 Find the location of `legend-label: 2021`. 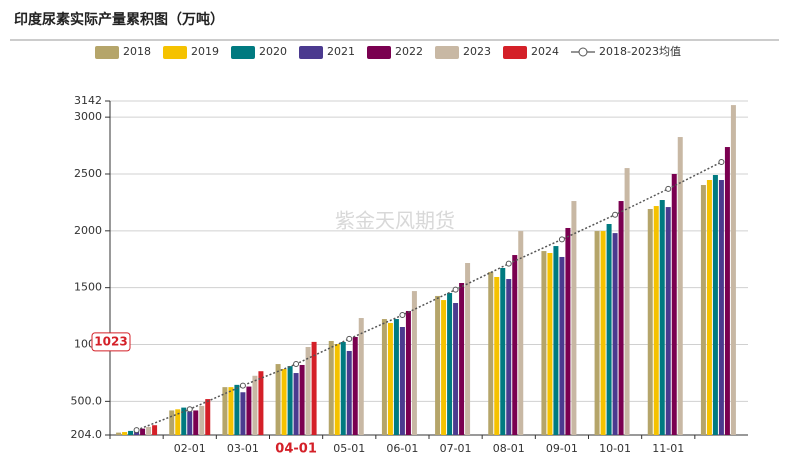

legend-label: 2021 is located at coordinates (341, 51).